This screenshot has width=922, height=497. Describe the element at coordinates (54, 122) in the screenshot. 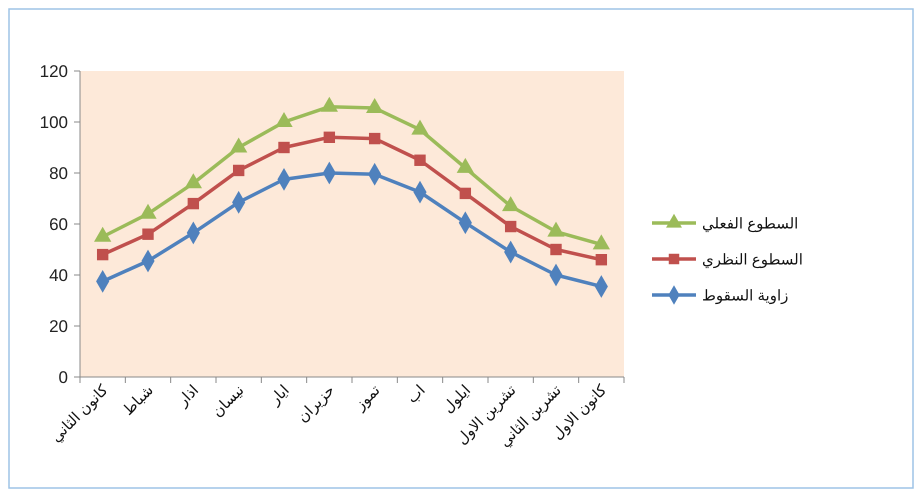

I see `y-tick-label: 100` at that location.